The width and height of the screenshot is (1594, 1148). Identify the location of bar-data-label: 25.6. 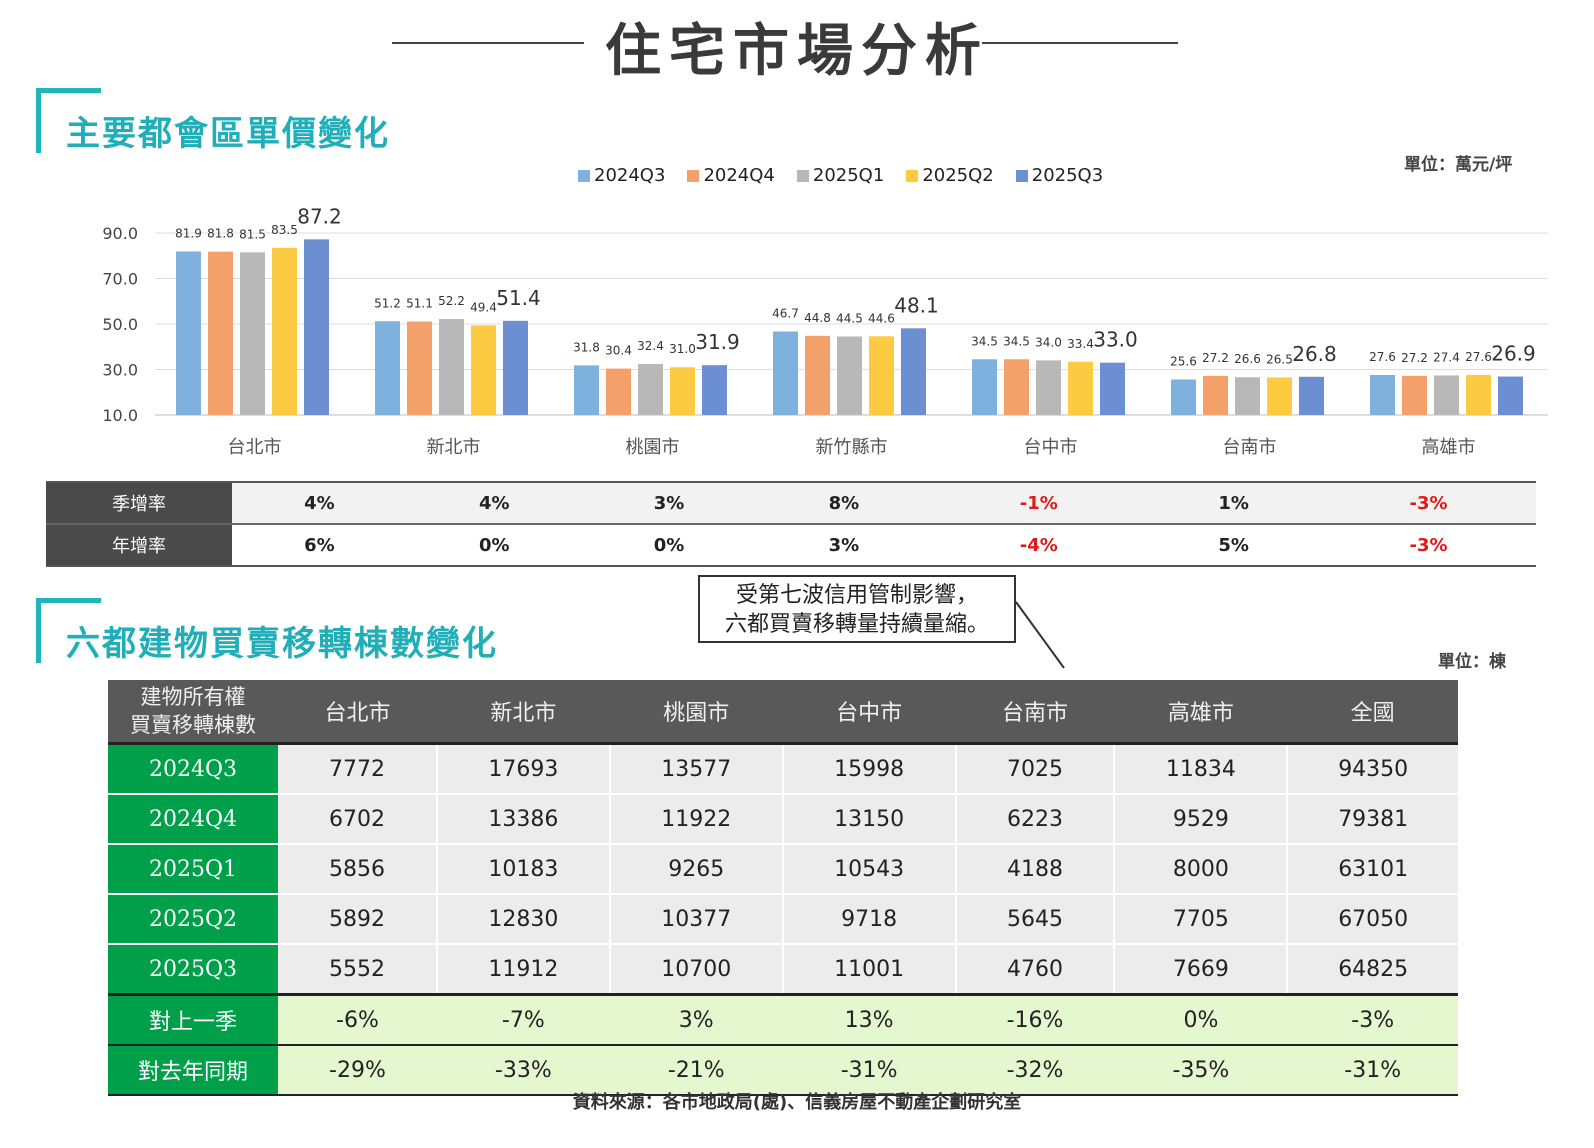
(1183, 362).